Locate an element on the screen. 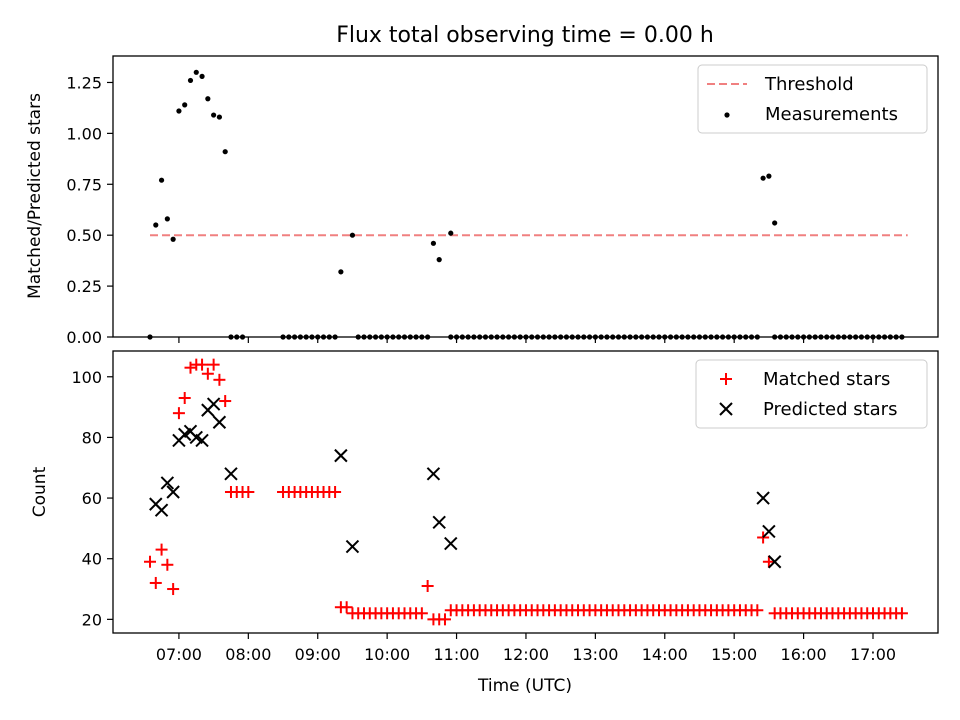  top-legend-box is located at coordinates (812, 99).